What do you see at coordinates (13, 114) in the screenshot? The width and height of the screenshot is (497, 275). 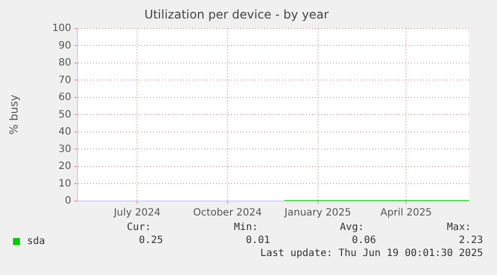 I see `y-axis-title: % busy` at bounding box center [13, 114].